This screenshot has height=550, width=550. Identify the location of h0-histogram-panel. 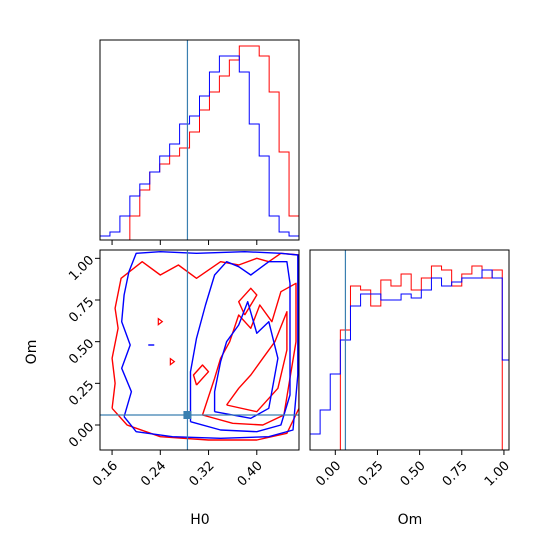
(199, 142).